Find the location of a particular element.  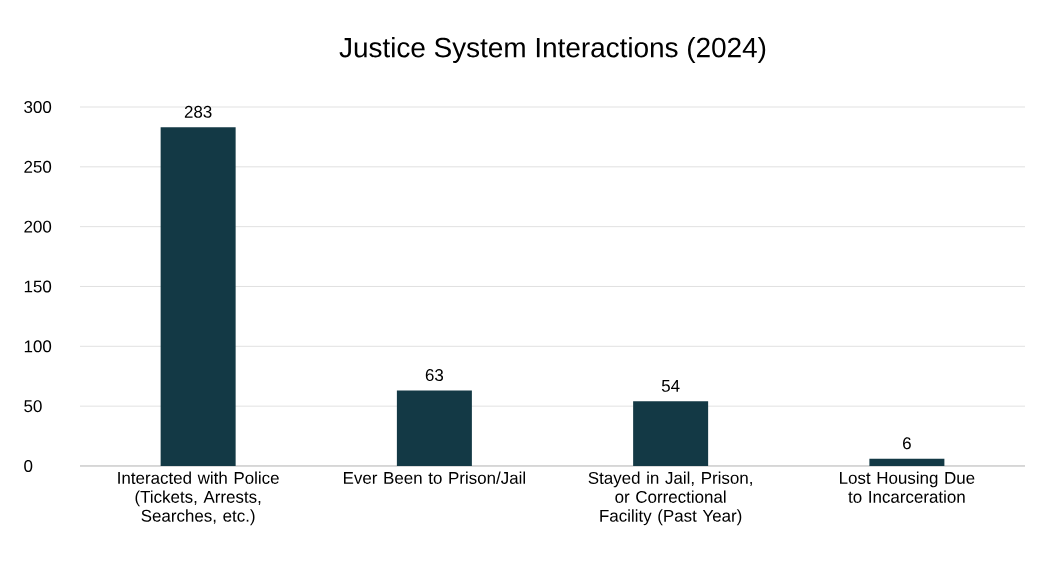

x-tick-label: Ever Been to Prison/Jail is located at coordinates (434, 477).